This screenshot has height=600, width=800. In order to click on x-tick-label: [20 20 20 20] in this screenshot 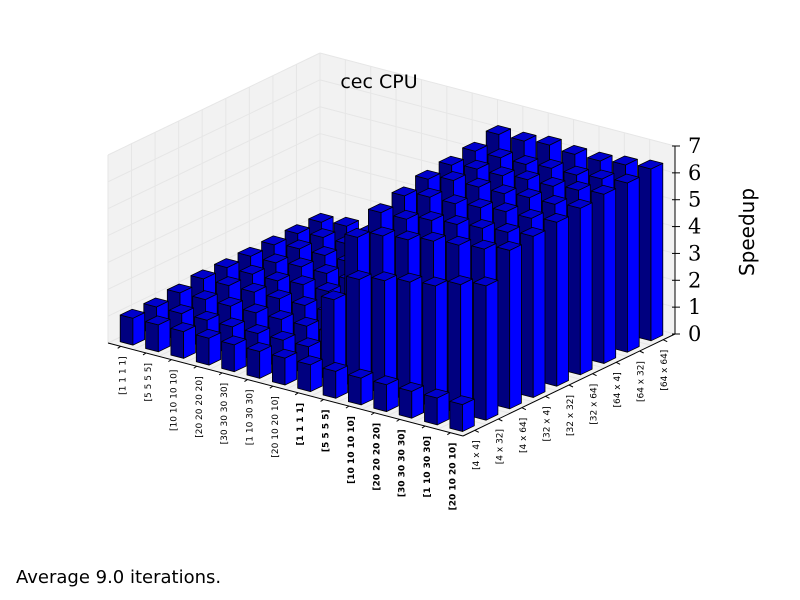, I will do `click(200, 406)`.